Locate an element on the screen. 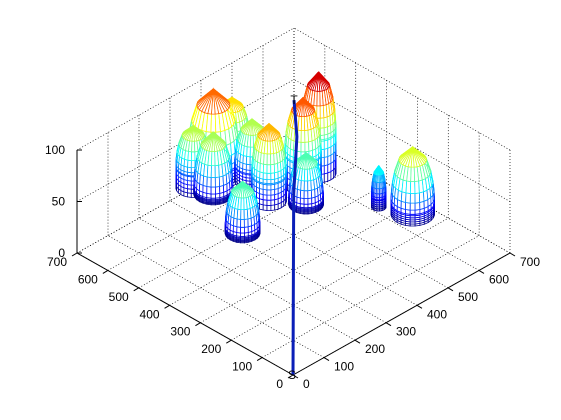 The width and height of the screenshot is (561, 420). y-tick-label: 300 is located at coordinates (180, 332).